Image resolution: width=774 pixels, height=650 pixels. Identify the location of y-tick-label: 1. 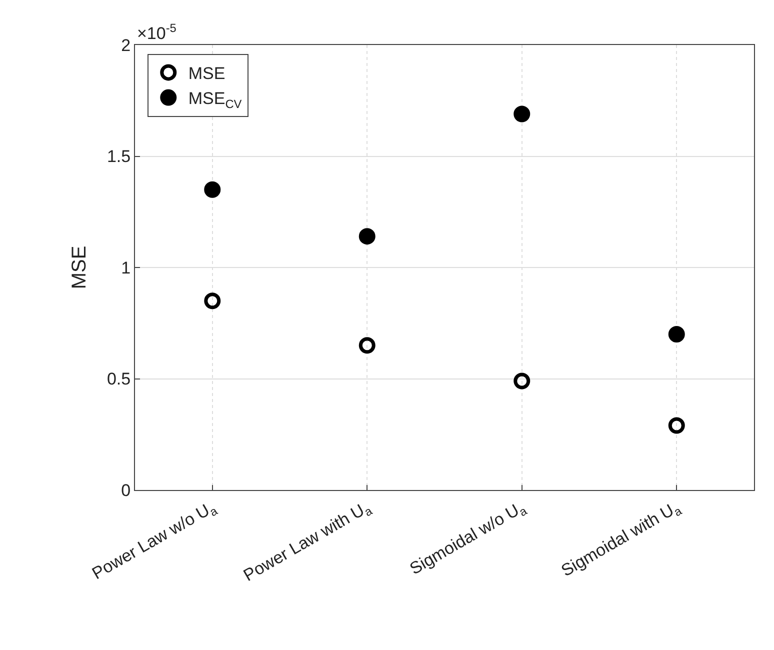
(126, 268).